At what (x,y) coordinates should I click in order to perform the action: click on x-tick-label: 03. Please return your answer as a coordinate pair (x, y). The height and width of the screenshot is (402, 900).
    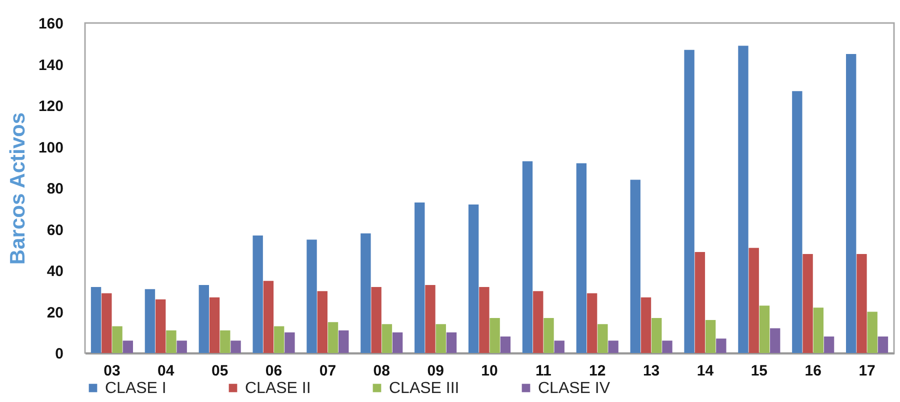
    Looking at the image, I should click on (112, 371).